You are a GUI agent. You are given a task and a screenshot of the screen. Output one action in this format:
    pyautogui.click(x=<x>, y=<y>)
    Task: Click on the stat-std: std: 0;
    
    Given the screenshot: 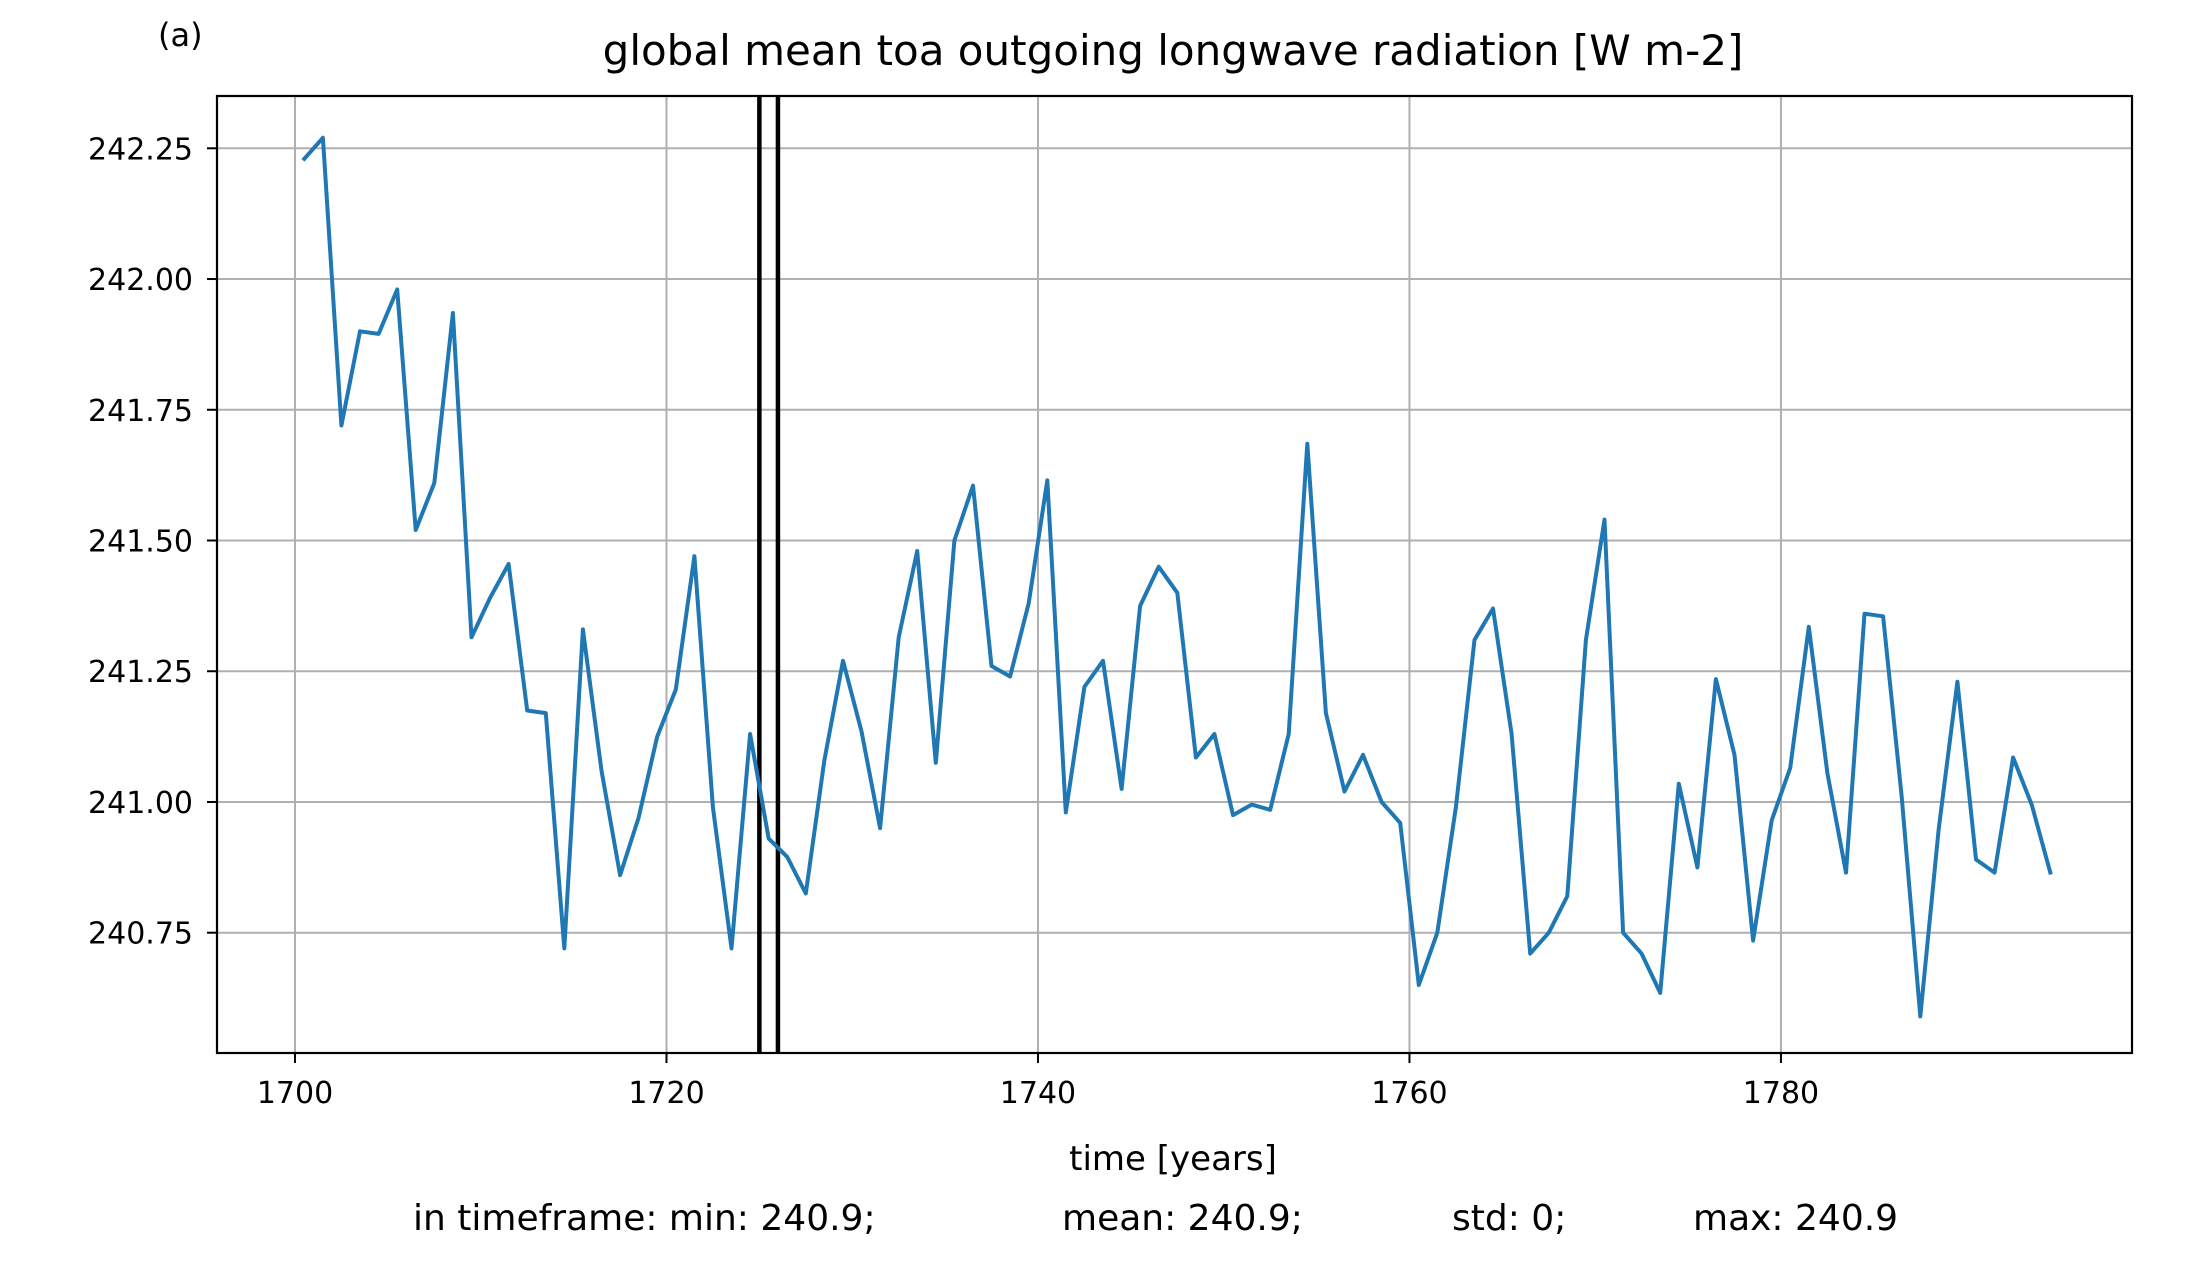 What is the action you would take?
    pyautogui.click(x=1509, y=1218)
    